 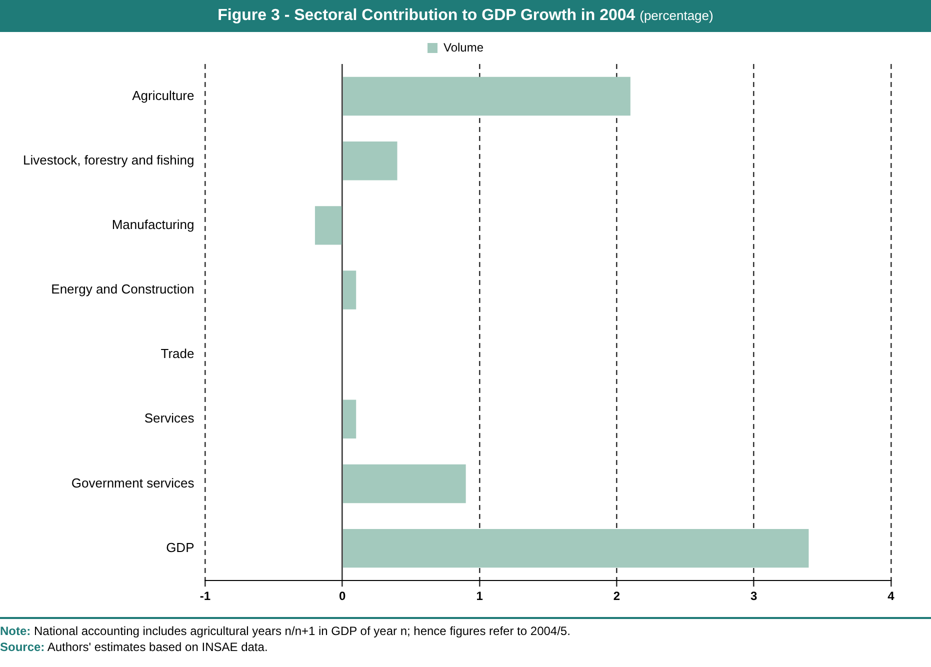 What do you see at coordinates (177, 354) in the screenshot?
I see `y-tick-label: Trade` at bounding box center [177, 354].